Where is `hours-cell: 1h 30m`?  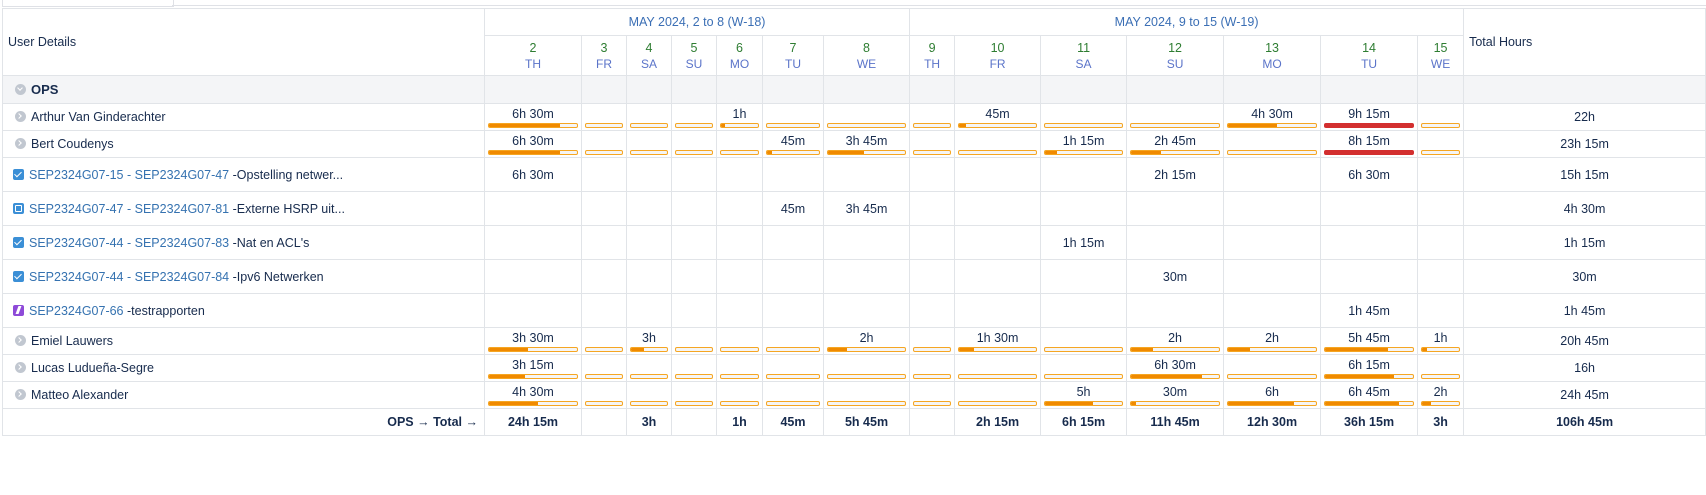 hours-cell: 1h 30m is located at coordinates (998, 341).